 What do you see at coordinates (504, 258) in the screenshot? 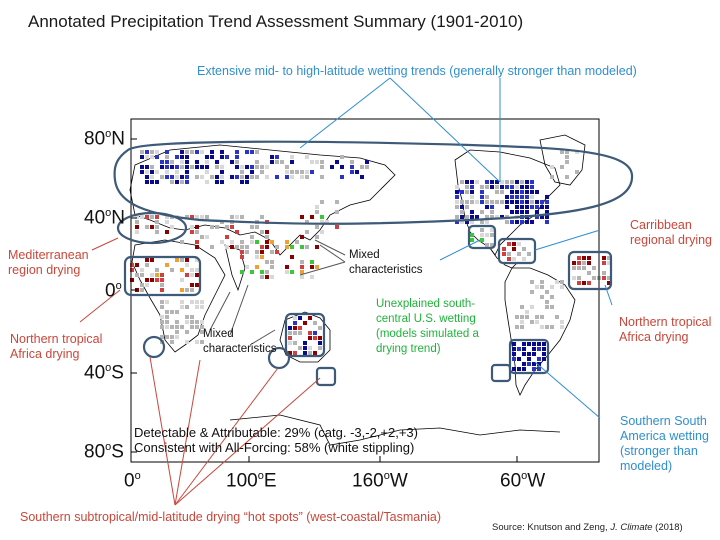
I see `coast-central-america` at bounding box center [504, 258].